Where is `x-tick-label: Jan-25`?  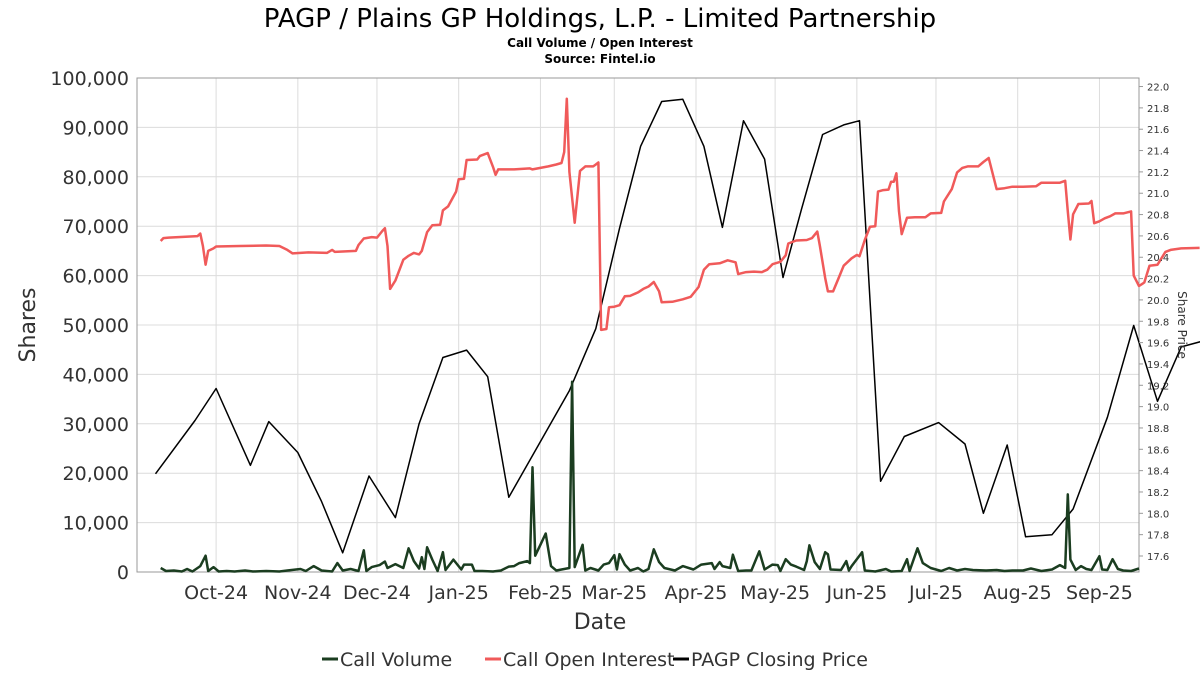 x-tick-label: Jan-25 is located at coordinates (458, 593).